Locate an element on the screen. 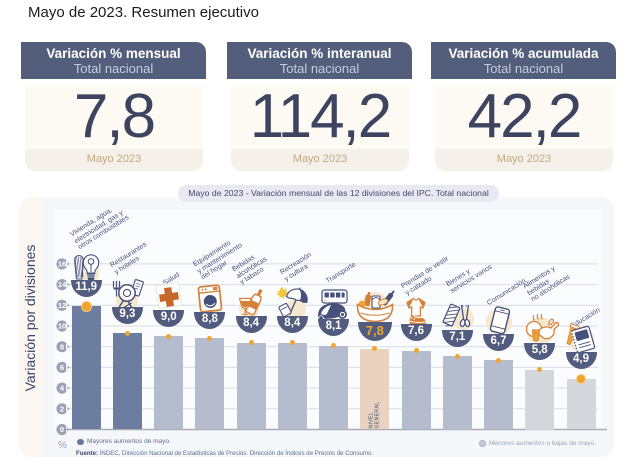 The height and width of the screenshot is (459, 640). svg-text: 0 is located at coordinates (62, 429).